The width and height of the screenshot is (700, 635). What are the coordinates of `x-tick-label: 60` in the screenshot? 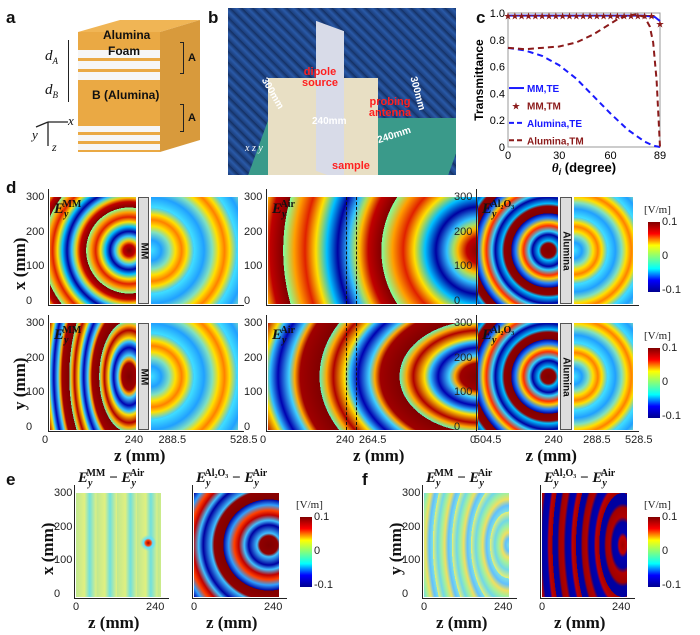 It's located at (610, 156).